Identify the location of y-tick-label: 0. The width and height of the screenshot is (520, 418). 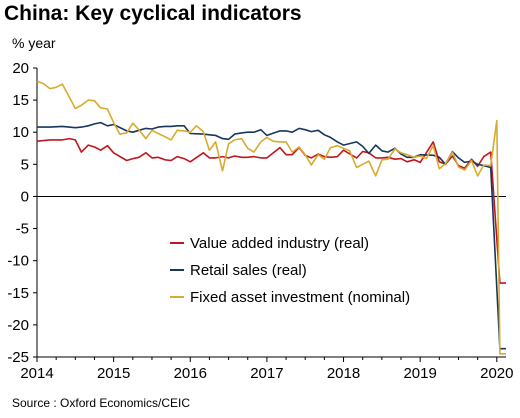
(25, 196).